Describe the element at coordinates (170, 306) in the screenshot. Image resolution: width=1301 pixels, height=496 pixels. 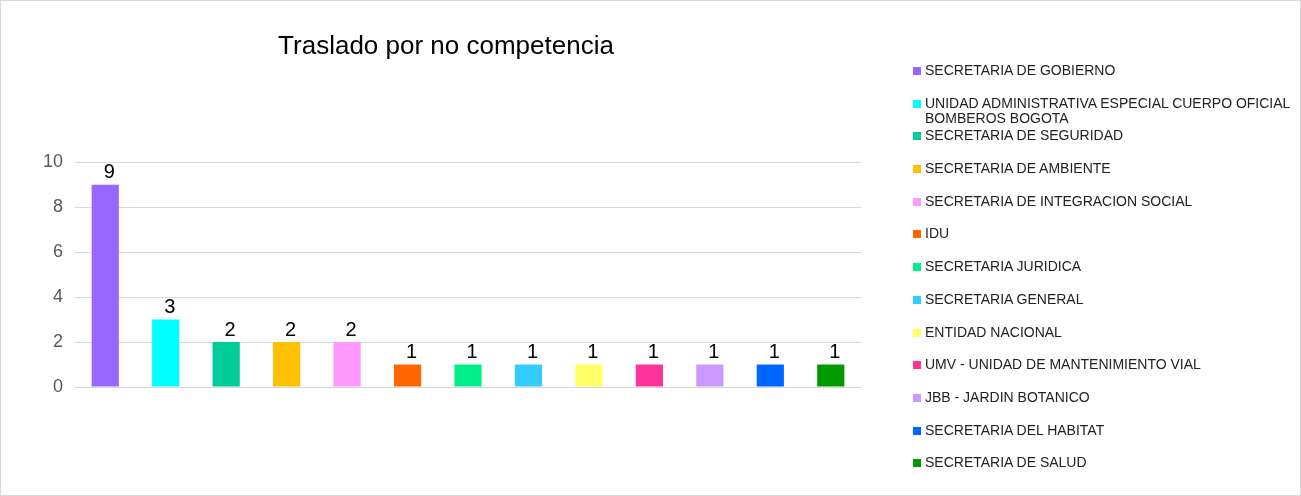
I see `data-label: 3` at that location.